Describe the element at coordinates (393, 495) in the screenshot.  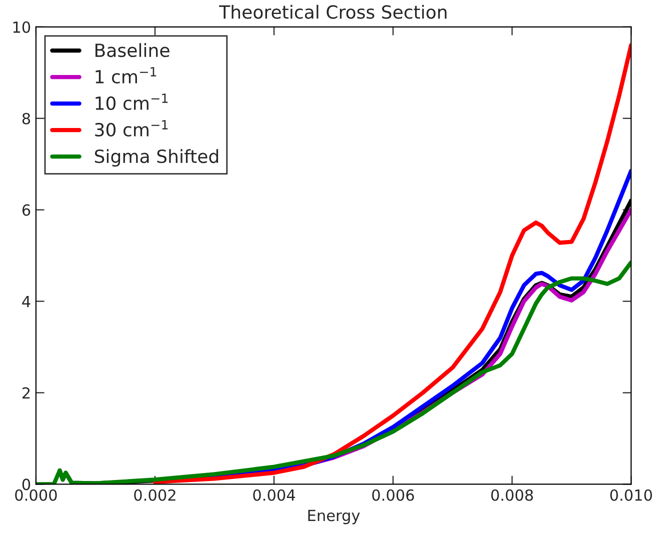
I see `x-tick-label: 0.006` at that location.